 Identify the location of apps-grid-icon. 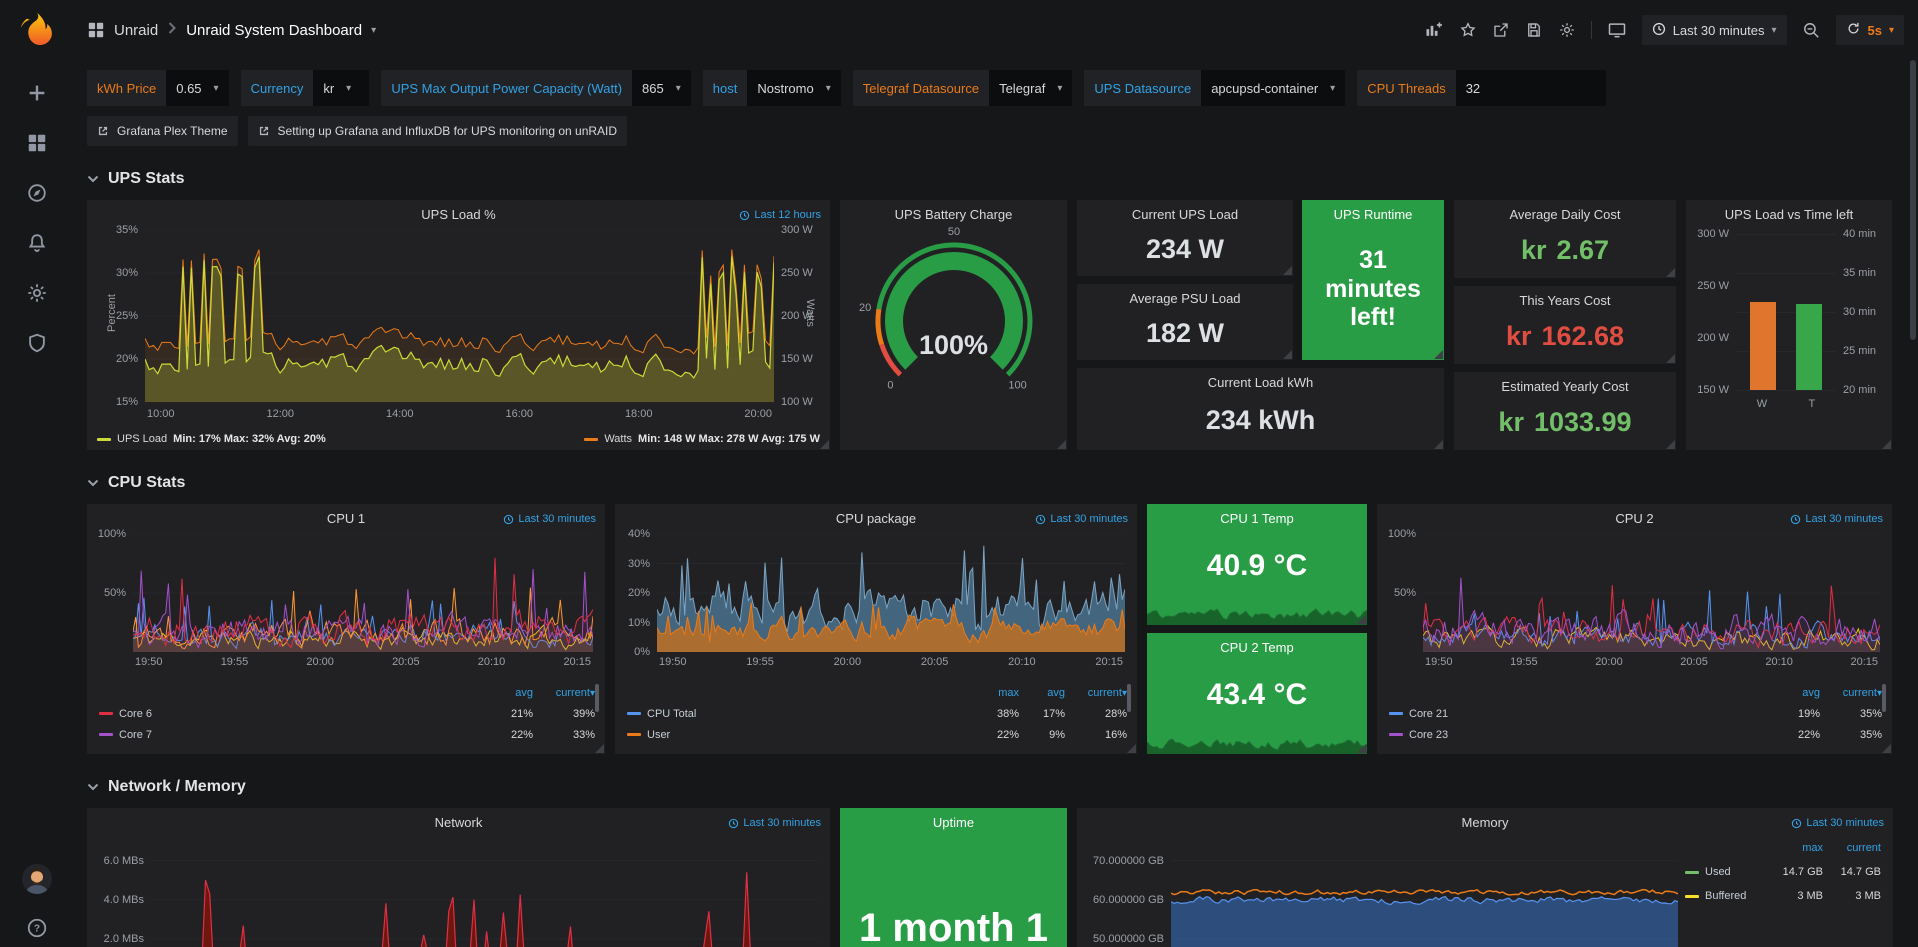
(96, 30).